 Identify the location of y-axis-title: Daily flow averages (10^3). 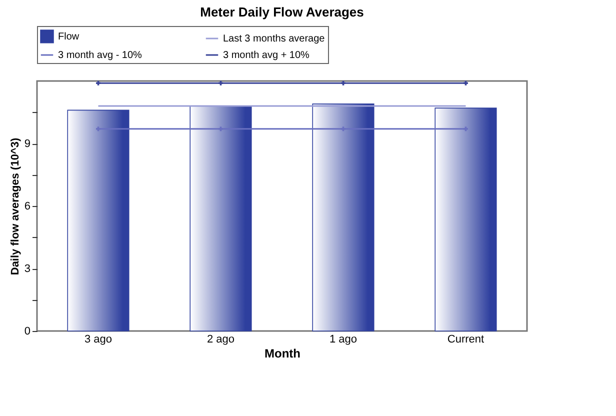
(15, 207).